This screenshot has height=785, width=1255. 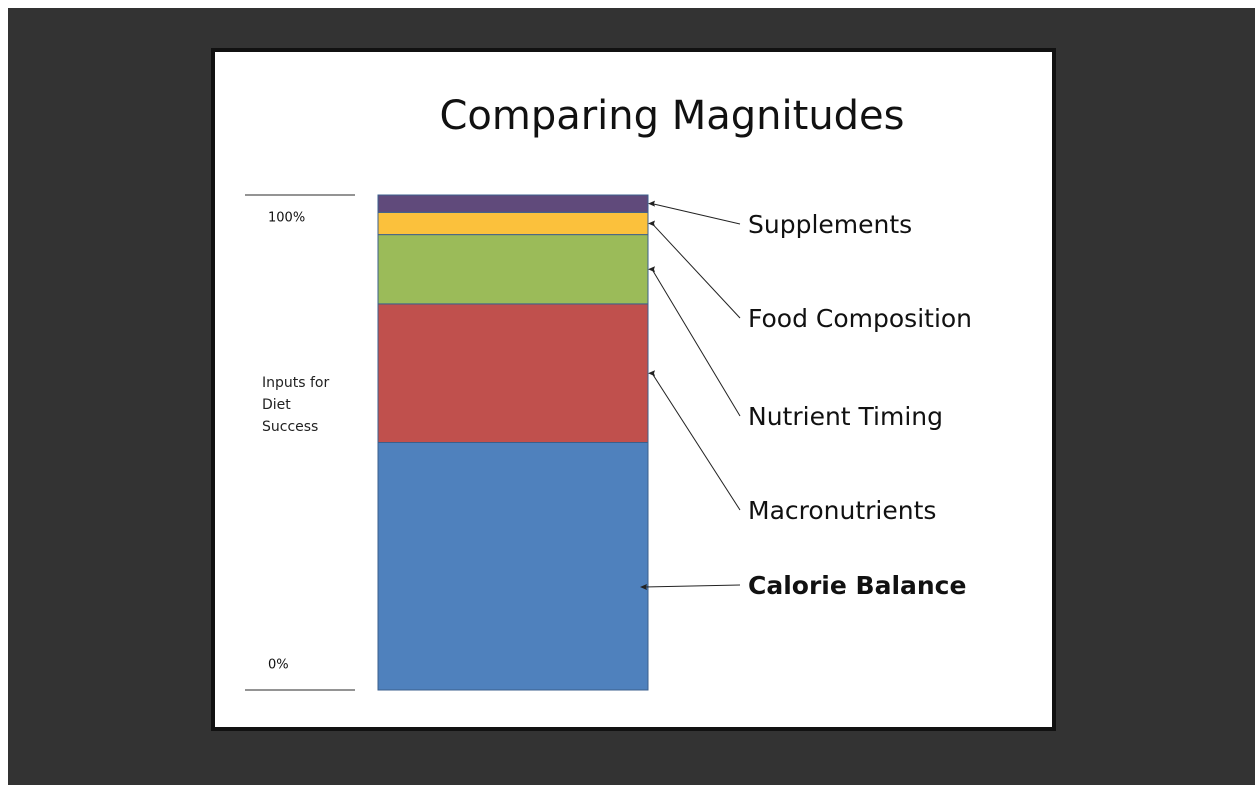 What do you see at coordinates (857, 585) in the screenshot?
I see `legend-label: Calorie Balance` at bounding box center [857, 585].